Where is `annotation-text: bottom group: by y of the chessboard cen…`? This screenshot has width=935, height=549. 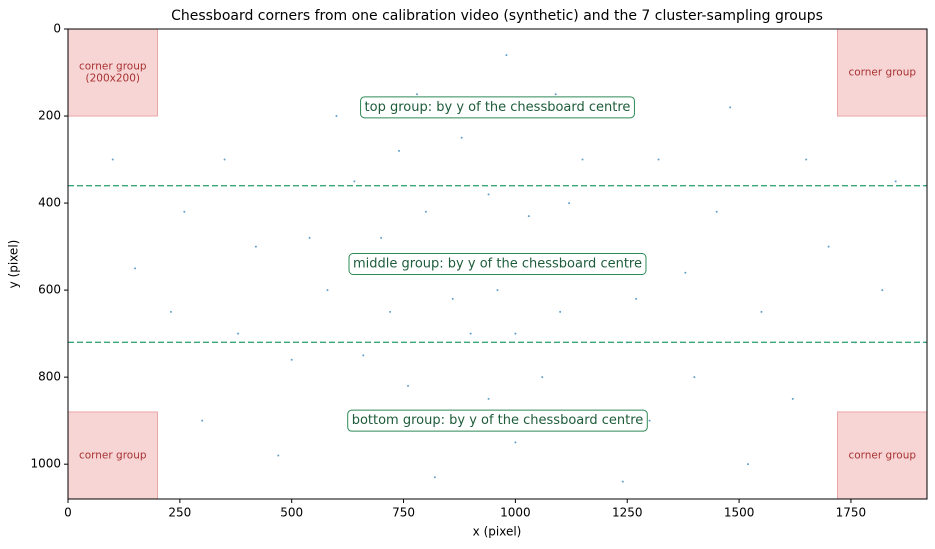 annotation-text: bottom group: by y of the chessboard cen… is located at coordinates (498, 420).